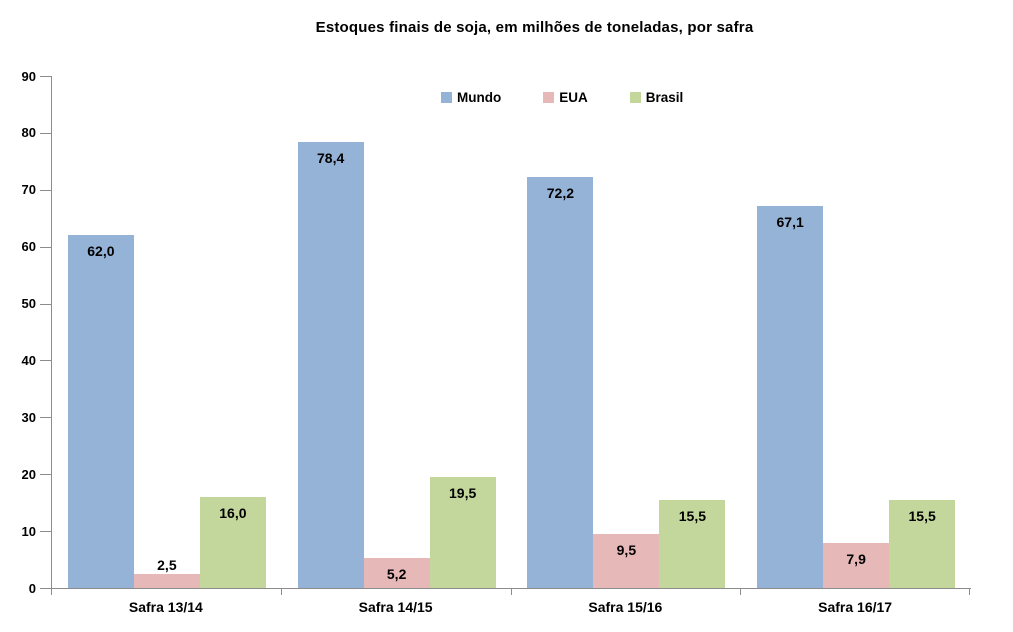 This screenshot has width=1013, height=632. What do you see at coordinates (625, 607) in the screenshot?
I see `x-axis-category-label: Safra 15/16` at bounding box center [625, 607].